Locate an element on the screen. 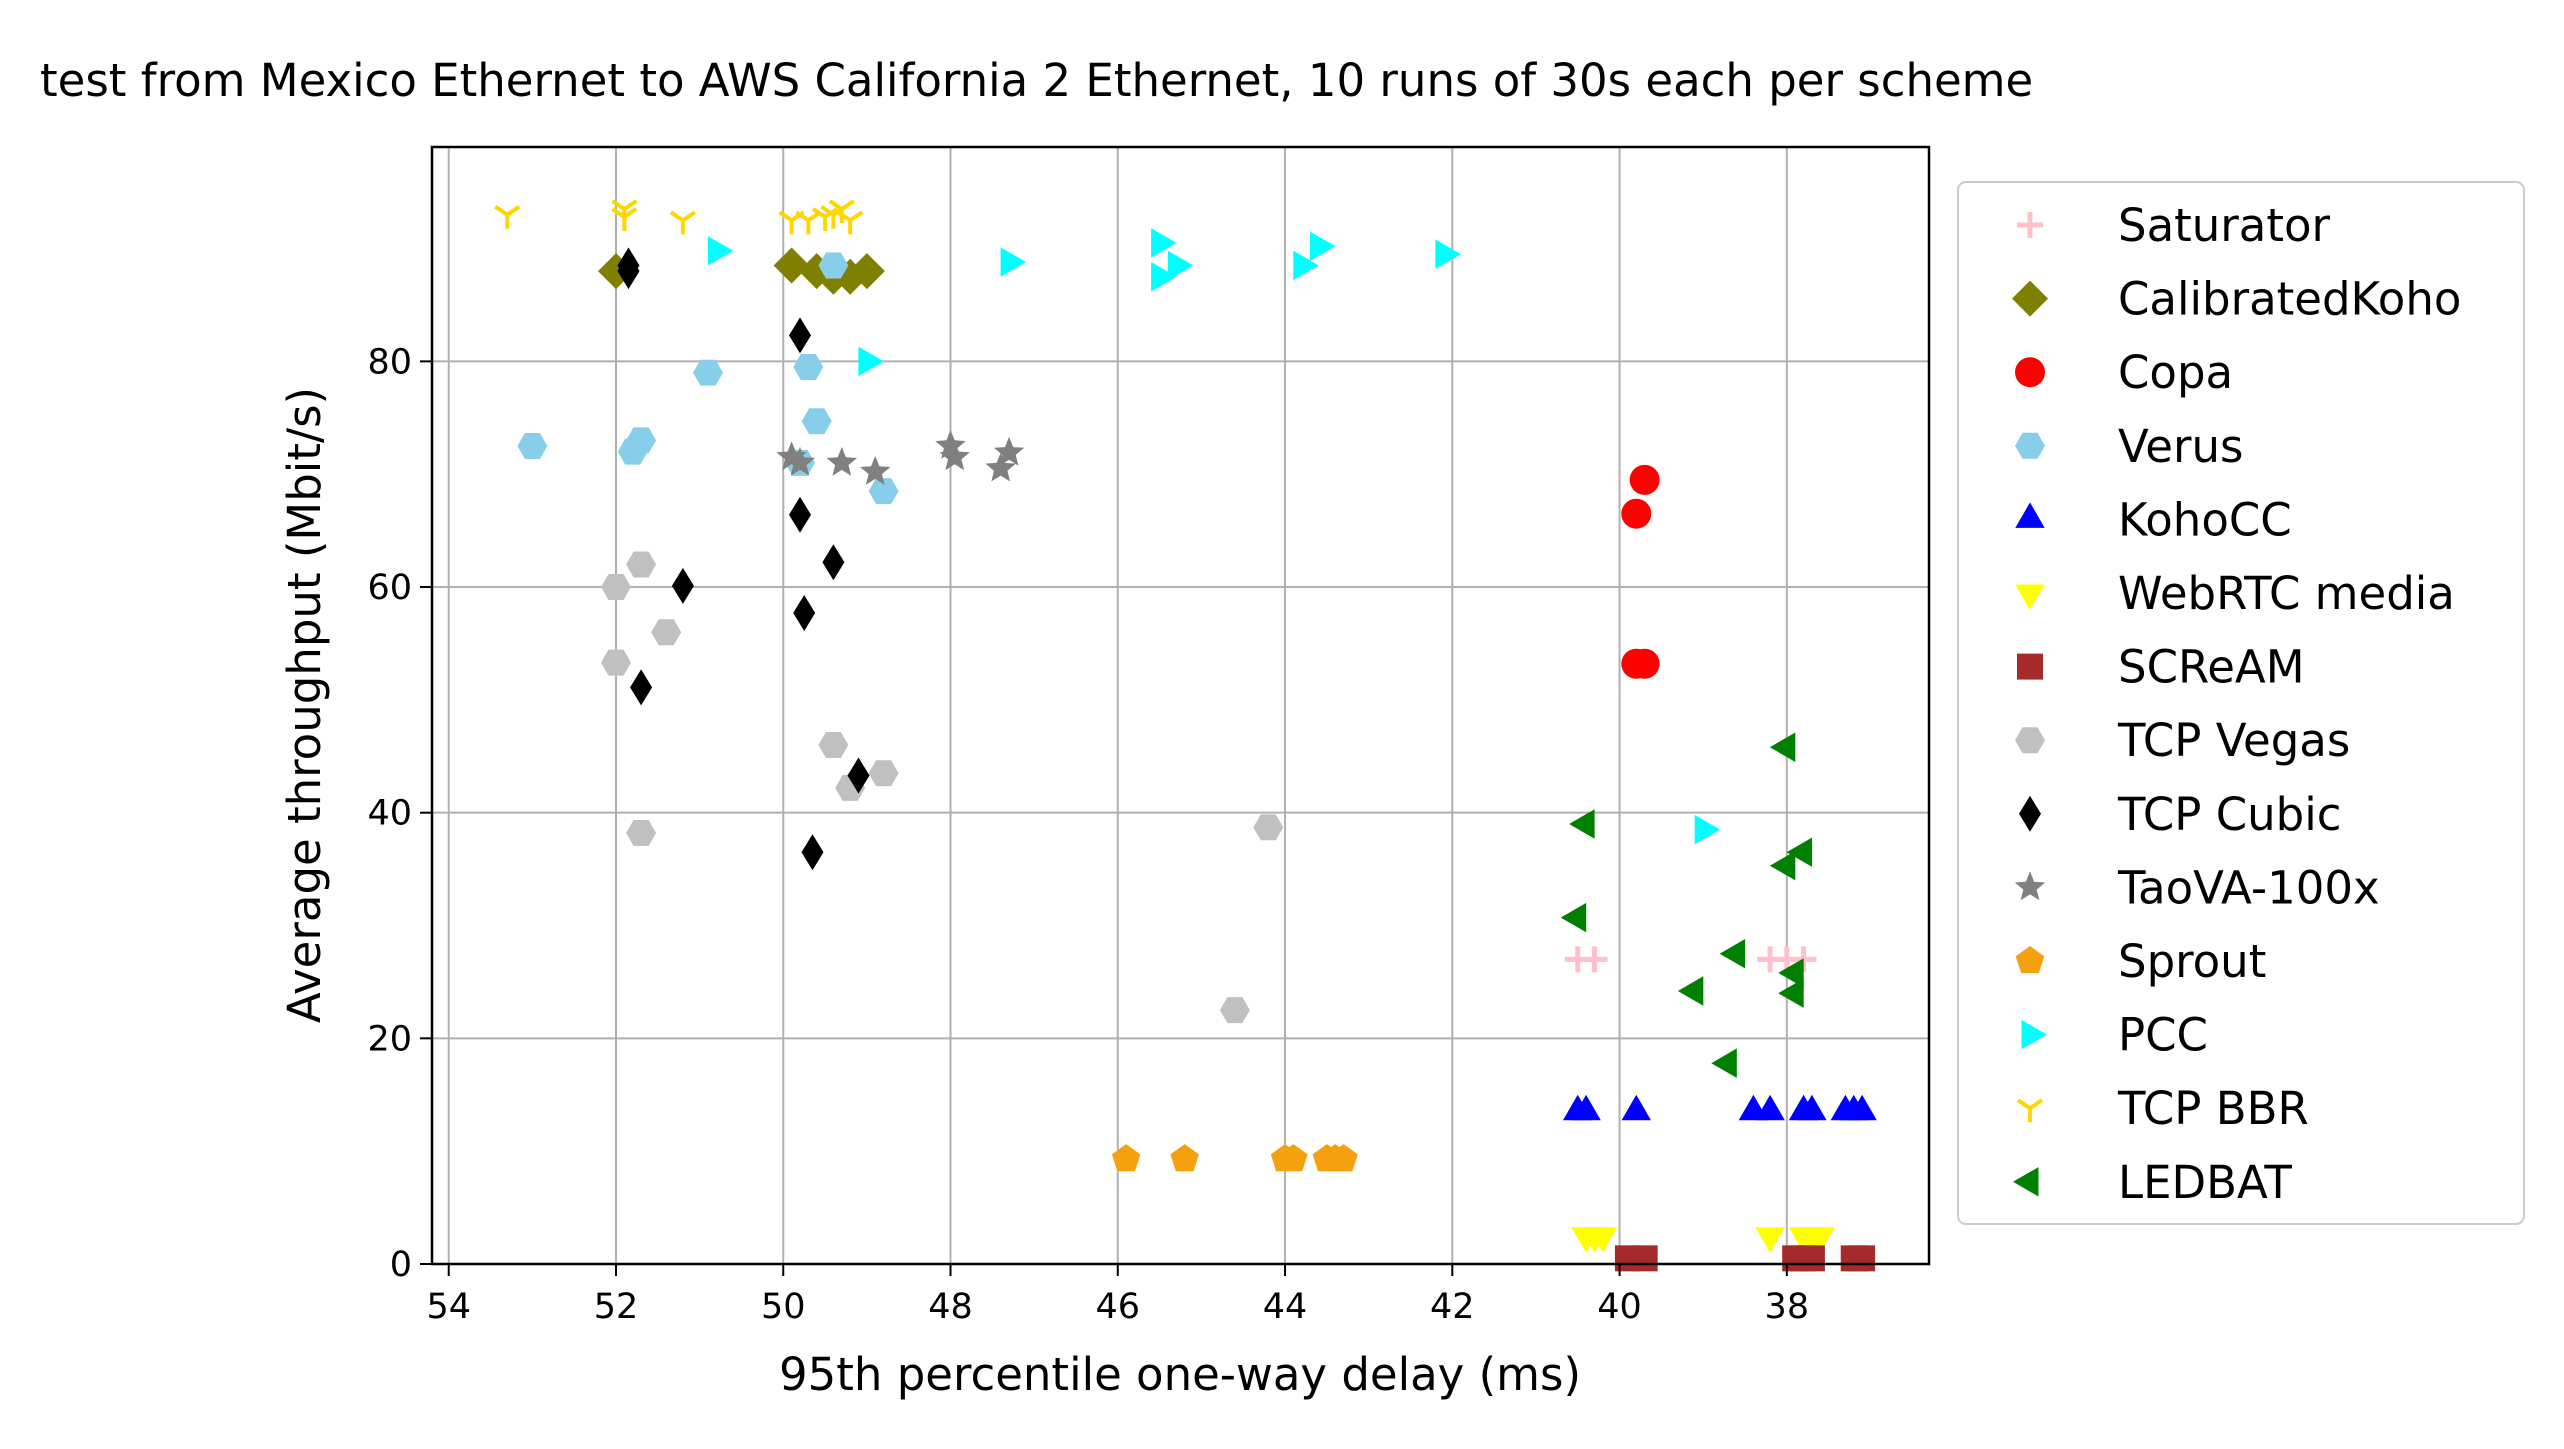  x-tick-label: 54 is located at coordinates (448, 1307).